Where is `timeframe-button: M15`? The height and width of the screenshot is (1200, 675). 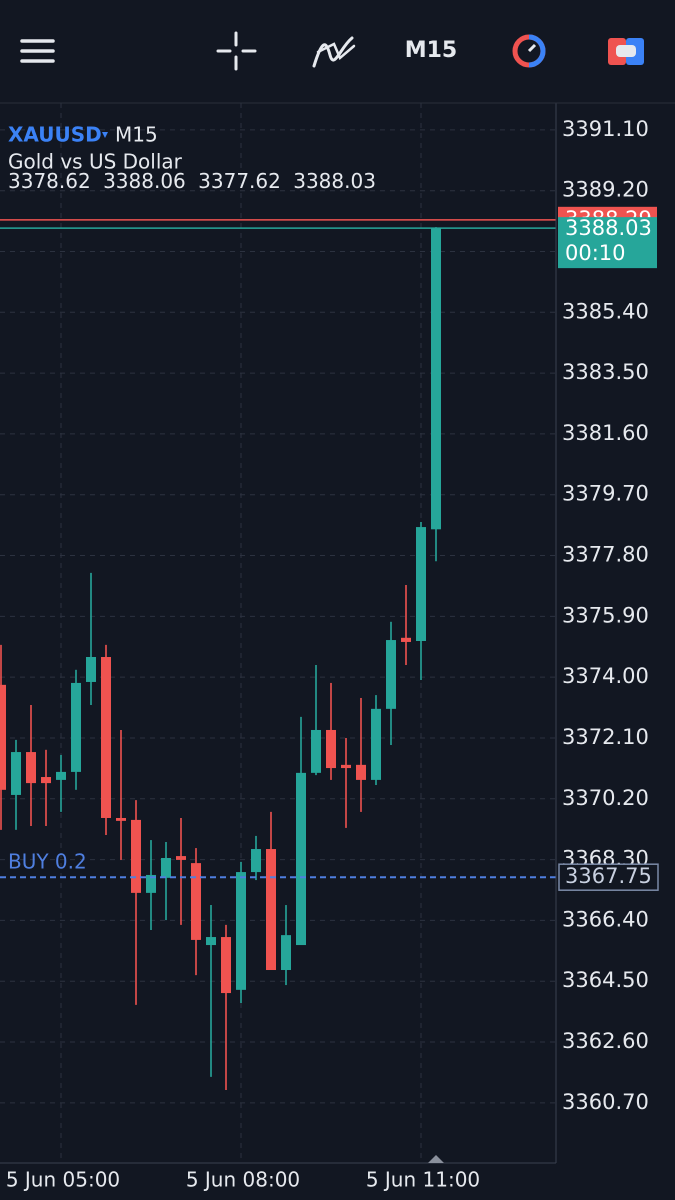 timeframe-button: M15 is located at coordinates (431, 50).